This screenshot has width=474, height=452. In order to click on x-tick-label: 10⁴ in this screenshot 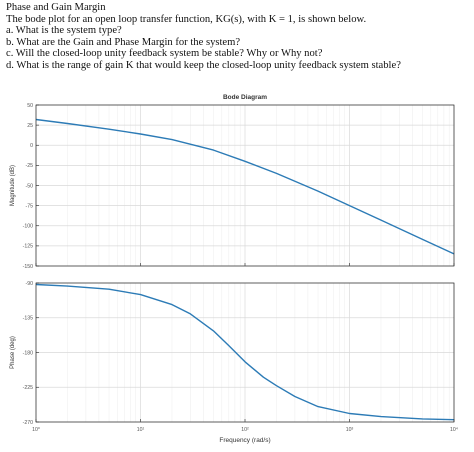, I will do `click(454, 430)`.